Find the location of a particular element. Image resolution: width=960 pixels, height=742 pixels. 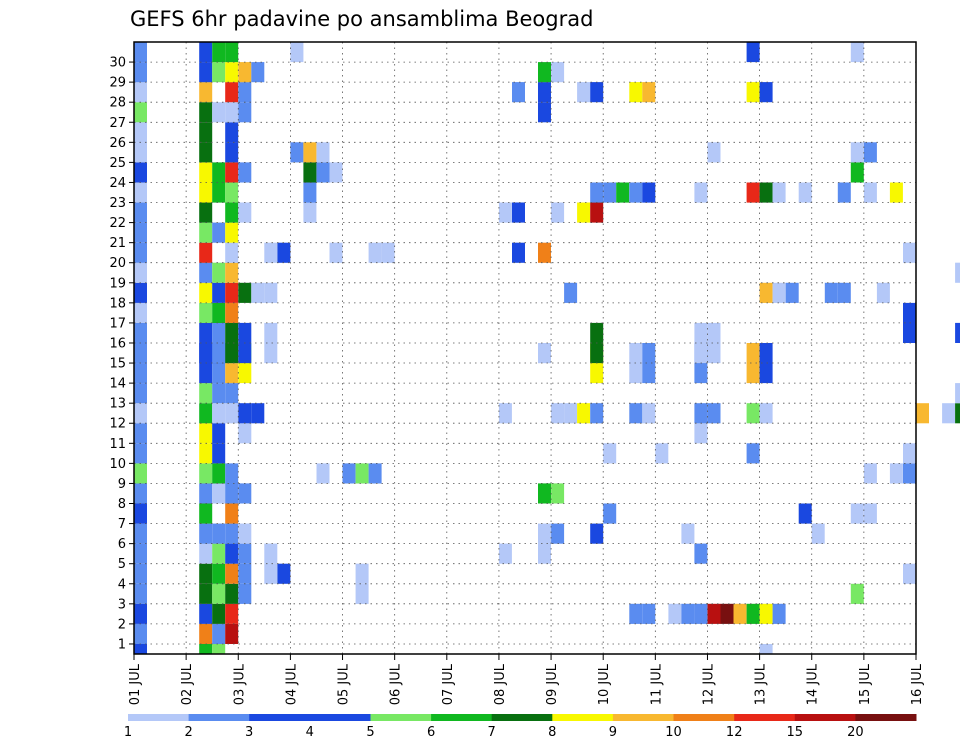

y-tick-label: 20 is located at coordinates (117, 263).